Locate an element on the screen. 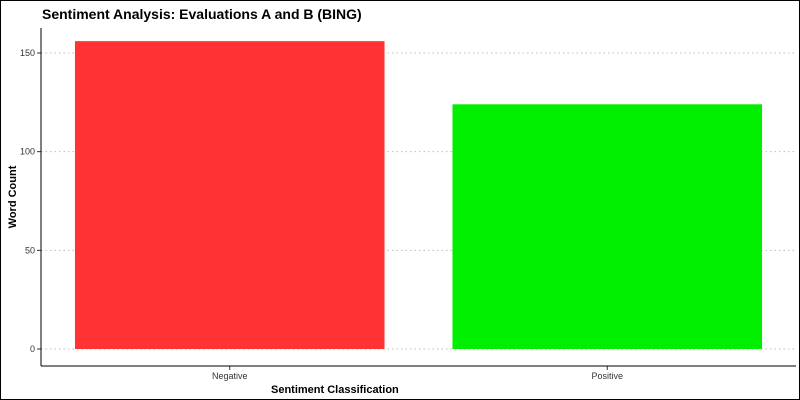  y-axis: 0 50 100 150 is located at coordinates (31, 197).